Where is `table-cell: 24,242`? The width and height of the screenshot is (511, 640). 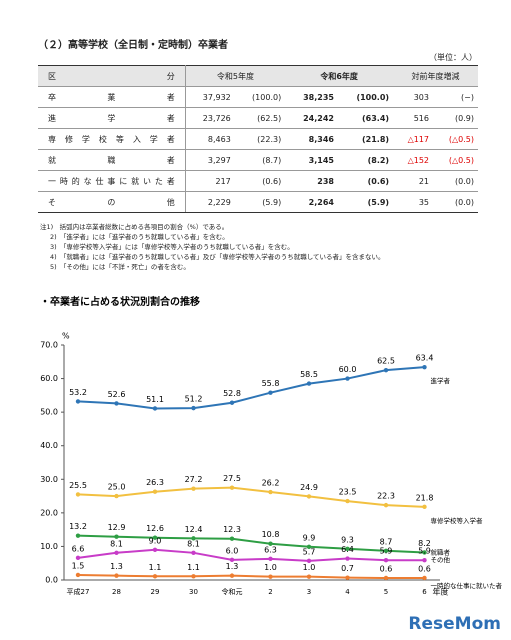 table-cell: 24,242 is located at coordinates (311, 118).